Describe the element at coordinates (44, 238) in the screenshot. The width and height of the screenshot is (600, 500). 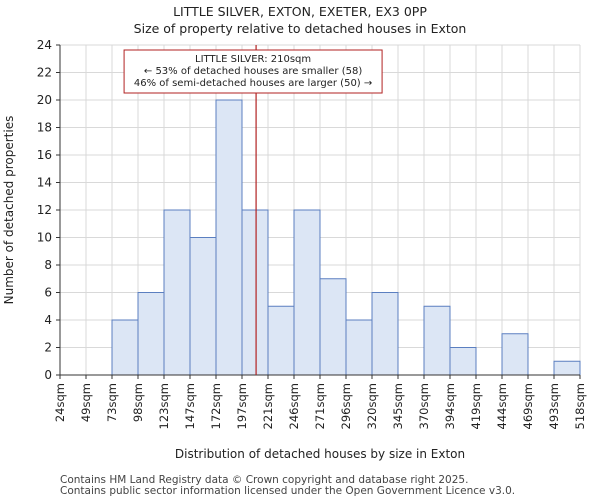
I see `y-tick-label: 10` at that location.